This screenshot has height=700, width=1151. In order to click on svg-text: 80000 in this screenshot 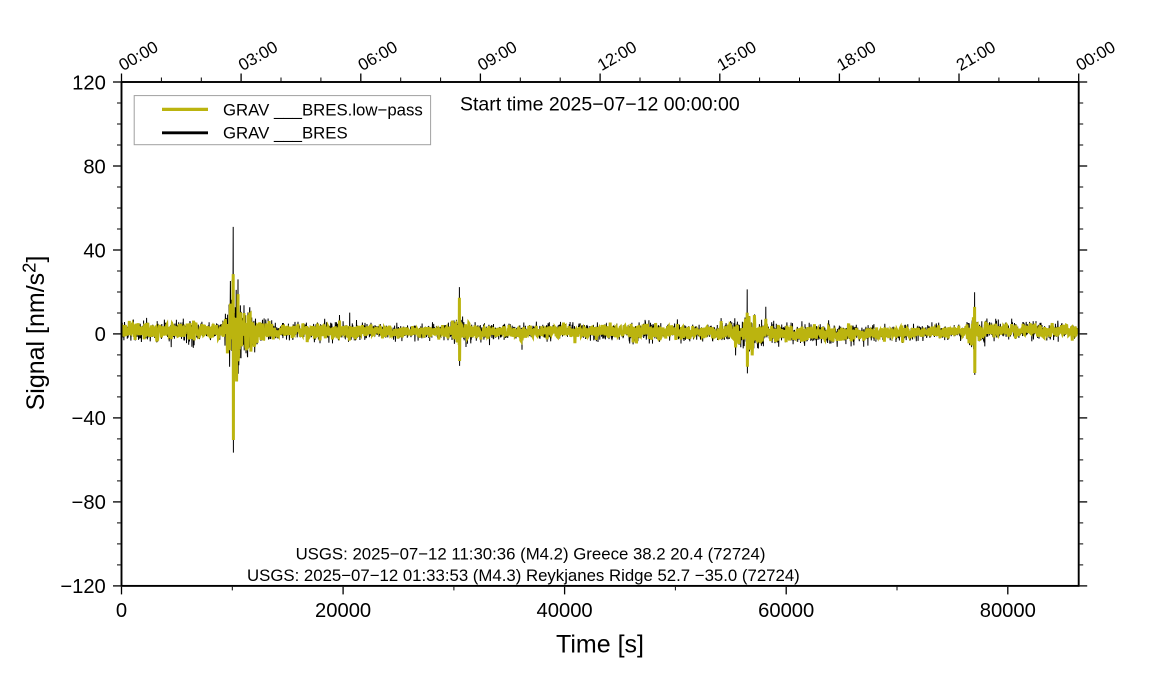, I will do `click(1008, 611)`.